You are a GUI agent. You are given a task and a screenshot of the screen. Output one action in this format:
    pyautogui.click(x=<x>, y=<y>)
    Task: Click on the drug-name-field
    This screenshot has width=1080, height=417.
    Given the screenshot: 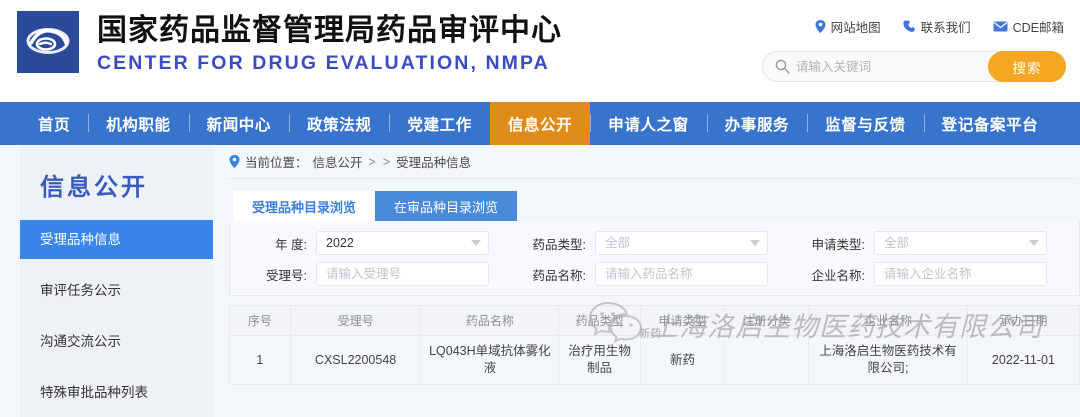 What is the action you would take?
    pyautogui.click(x=681, y=274)
    